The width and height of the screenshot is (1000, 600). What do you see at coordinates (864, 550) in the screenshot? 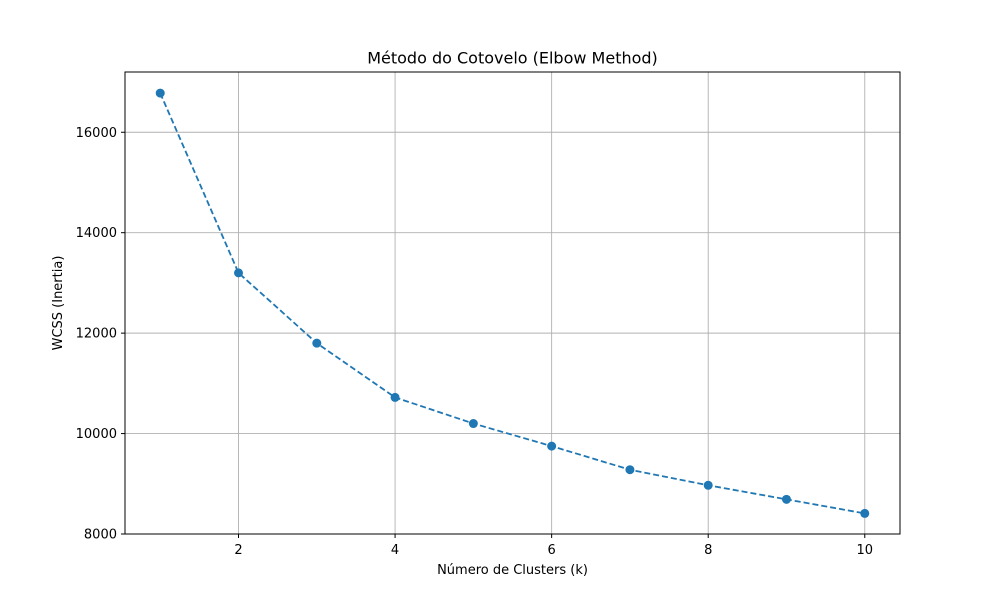
I see `x-tick-label: 10` at bounding box center [864, 550].